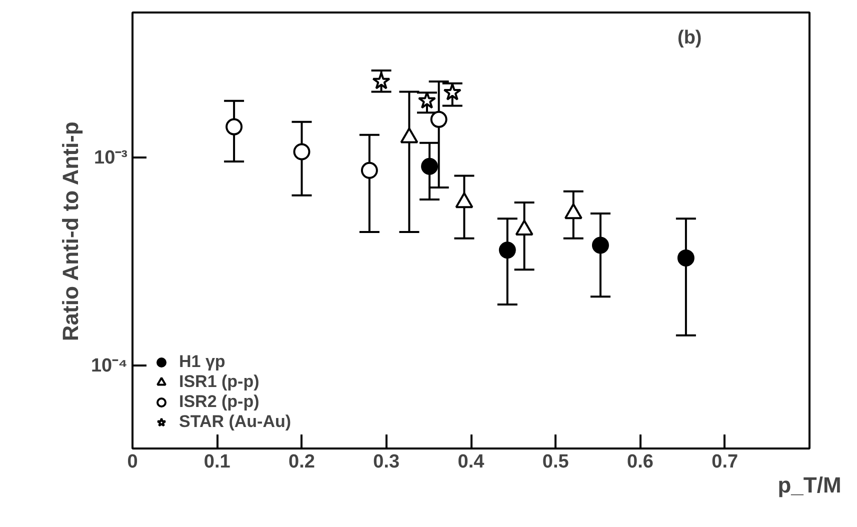 This screenshot has height=527, width=857. Describe the element at coordinates (217, 462) in the screenshot. I see `x-tick-label: 0.1` at that location.